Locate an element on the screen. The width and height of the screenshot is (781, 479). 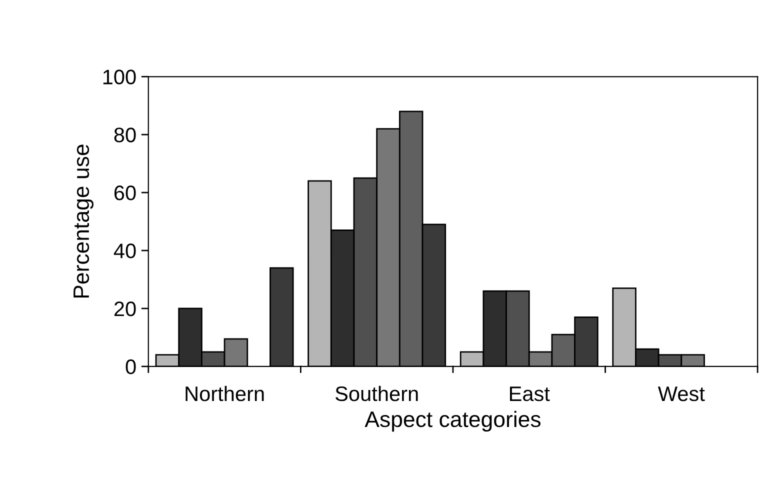
x-tick-label: Northern is located at coordinates (225, 394).